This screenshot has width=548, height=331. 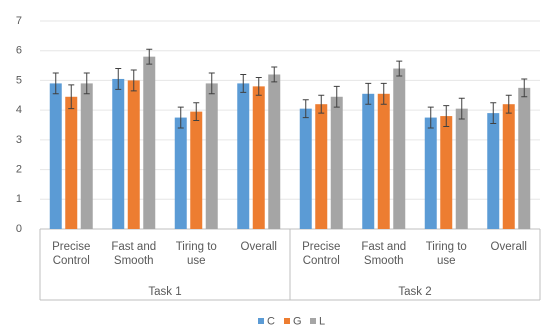 I want to click on y-tick-label: 0, so click(x=19, y=229).